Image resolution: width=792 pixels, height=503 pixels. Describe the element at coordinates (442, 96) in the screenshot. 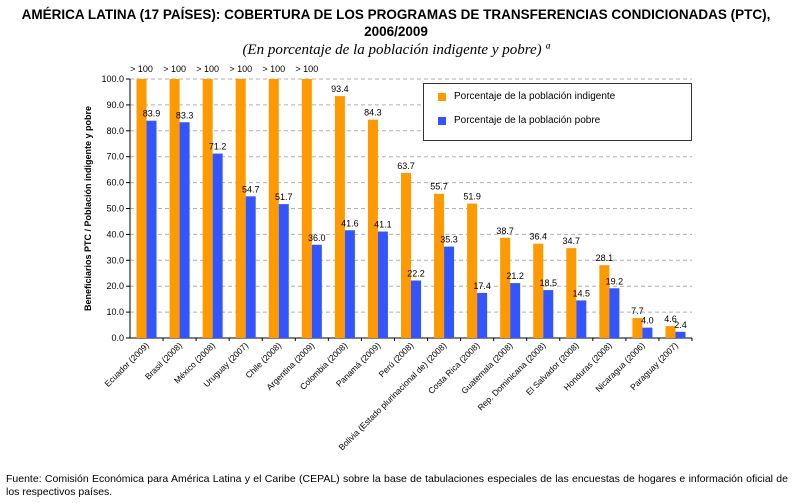

I see `legend-swatch-indigente` at that location.